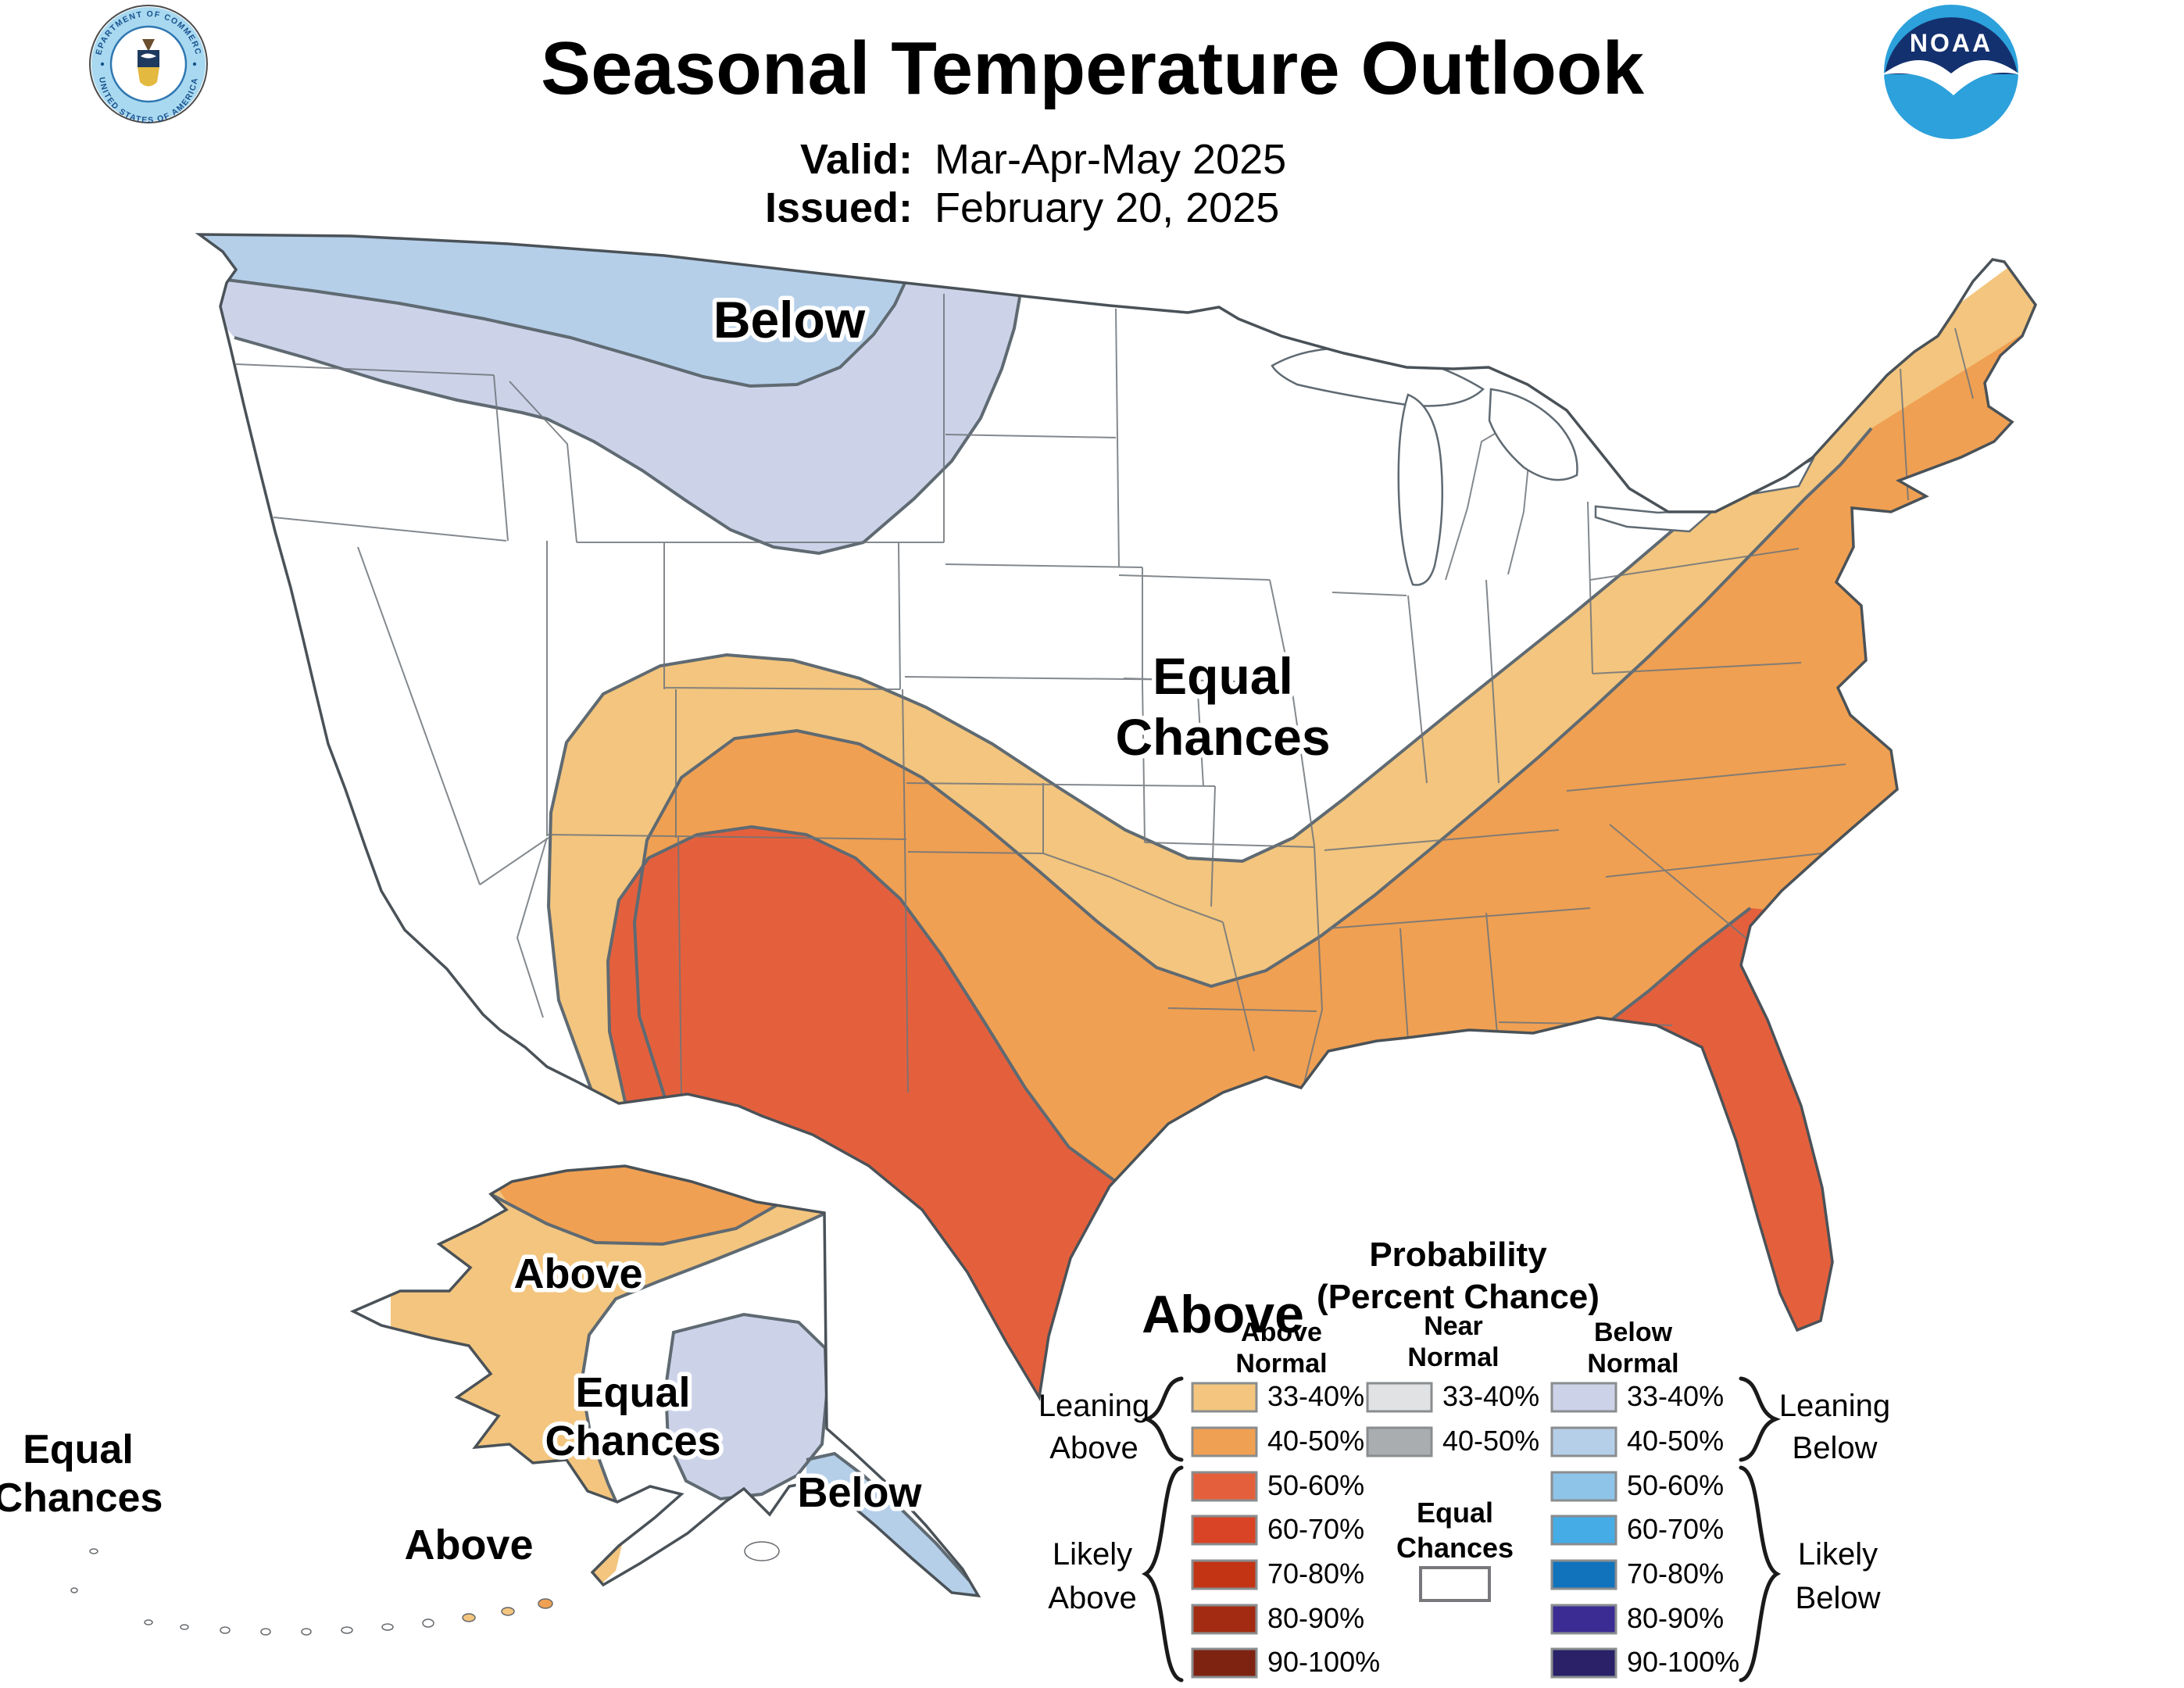 This screenshot has height=1688, width=2184. Describe the element at coordinates (1453, 1326) in the screenshot. I see `legend-col-near-line1: Near` at that location.